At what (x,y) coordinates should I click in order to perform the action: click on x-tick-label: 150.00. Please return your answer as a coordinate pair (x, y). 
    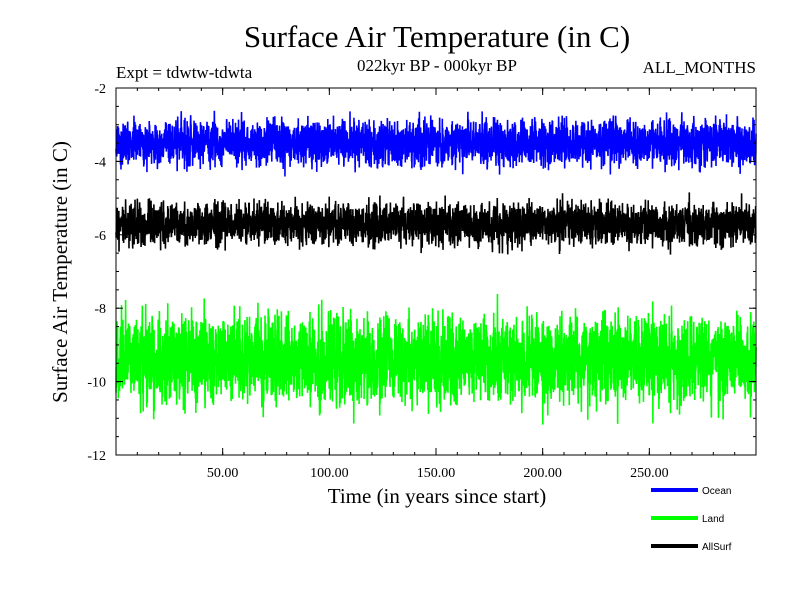
    Looking at the image, I should click on (436, 473).